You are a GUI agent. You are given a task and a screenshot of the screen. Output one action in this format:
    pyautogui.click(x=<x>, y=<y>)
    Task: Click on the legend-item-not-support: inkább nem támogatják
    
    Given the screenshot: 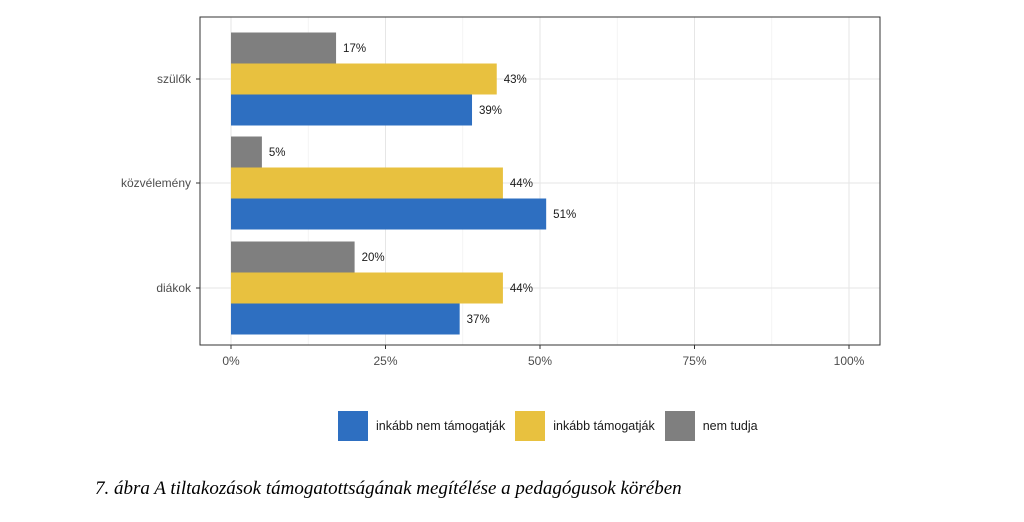 What is the action you would take?
    pyautogui.click(x=421, y=426)
    